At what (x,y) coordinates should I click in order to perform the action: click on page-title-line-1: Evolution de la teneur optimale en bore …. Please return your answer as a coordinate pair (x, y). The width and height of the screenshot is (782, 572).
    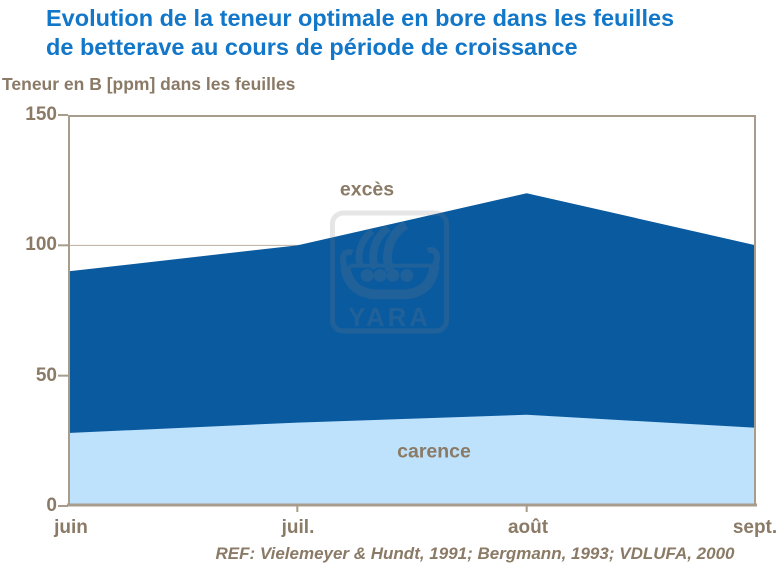
    Looking at the image, I should click on (360, 18).